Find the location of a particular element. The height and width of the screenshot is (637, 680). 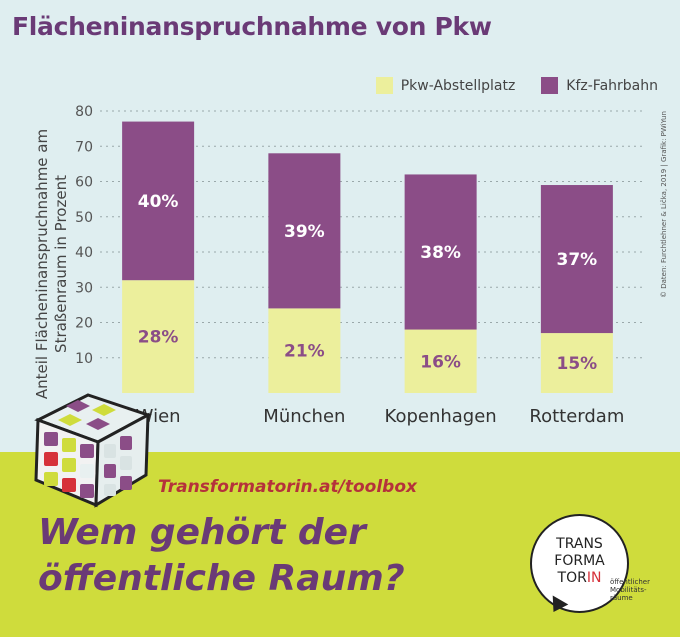

y-tick-label: 10 is located at coordinates (84, 359).